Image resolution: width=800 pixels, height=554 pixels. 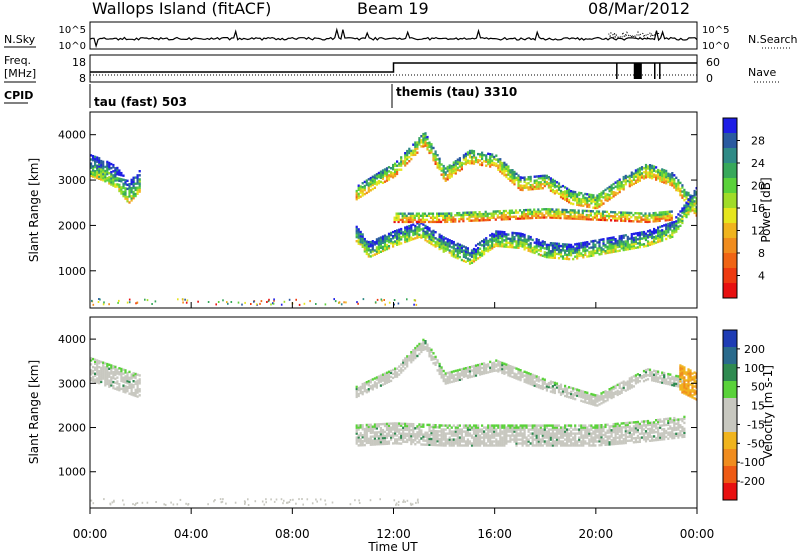 I want to click on noise-right-tick-bottom: 10^0, so click(x=715, y=46).